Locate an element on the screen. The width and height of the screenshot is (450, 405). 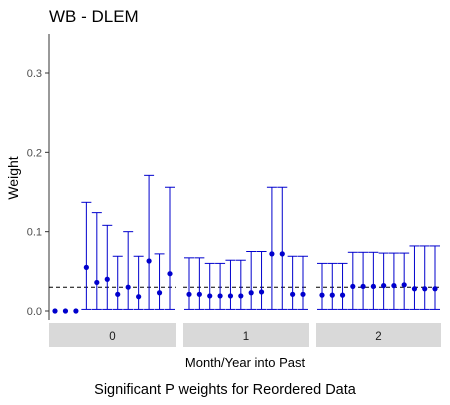
facet-strip-label: 0 is located at coordinates (112, 337).